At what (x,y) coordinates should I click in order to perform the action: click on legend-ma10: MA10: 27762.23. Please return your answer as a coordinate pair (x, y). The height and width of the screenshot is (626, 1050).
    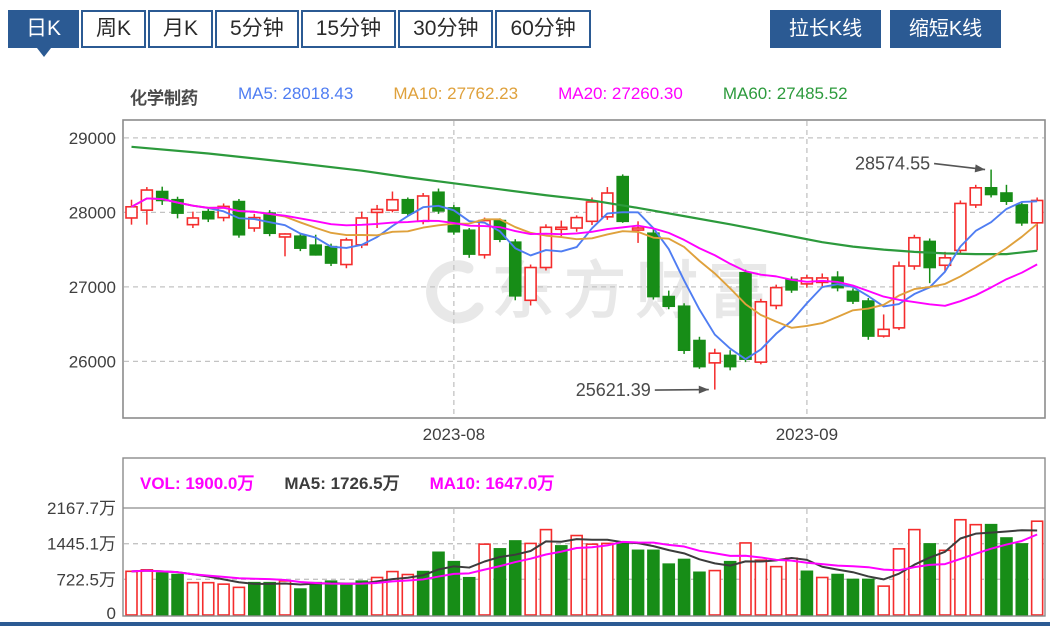
    Looking at the image, I should click on (456, 93).